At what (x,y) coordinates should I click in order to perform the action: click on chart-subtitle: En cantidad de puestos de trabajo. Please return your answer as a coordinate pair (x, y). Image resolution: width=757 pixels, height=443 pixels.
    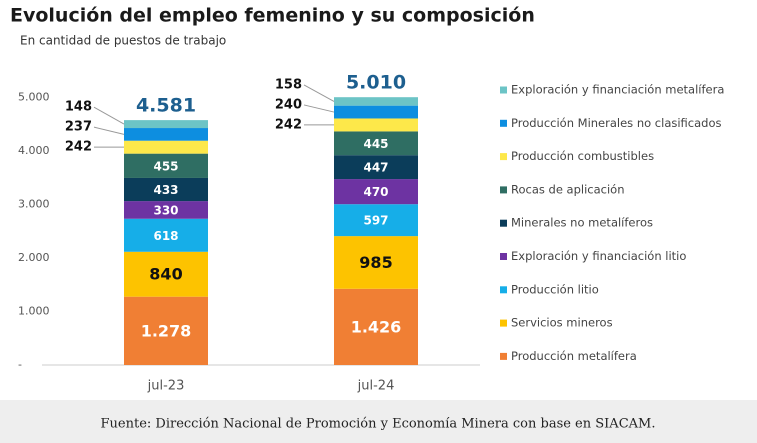
    Looking at the image, I should click on (123, 41).